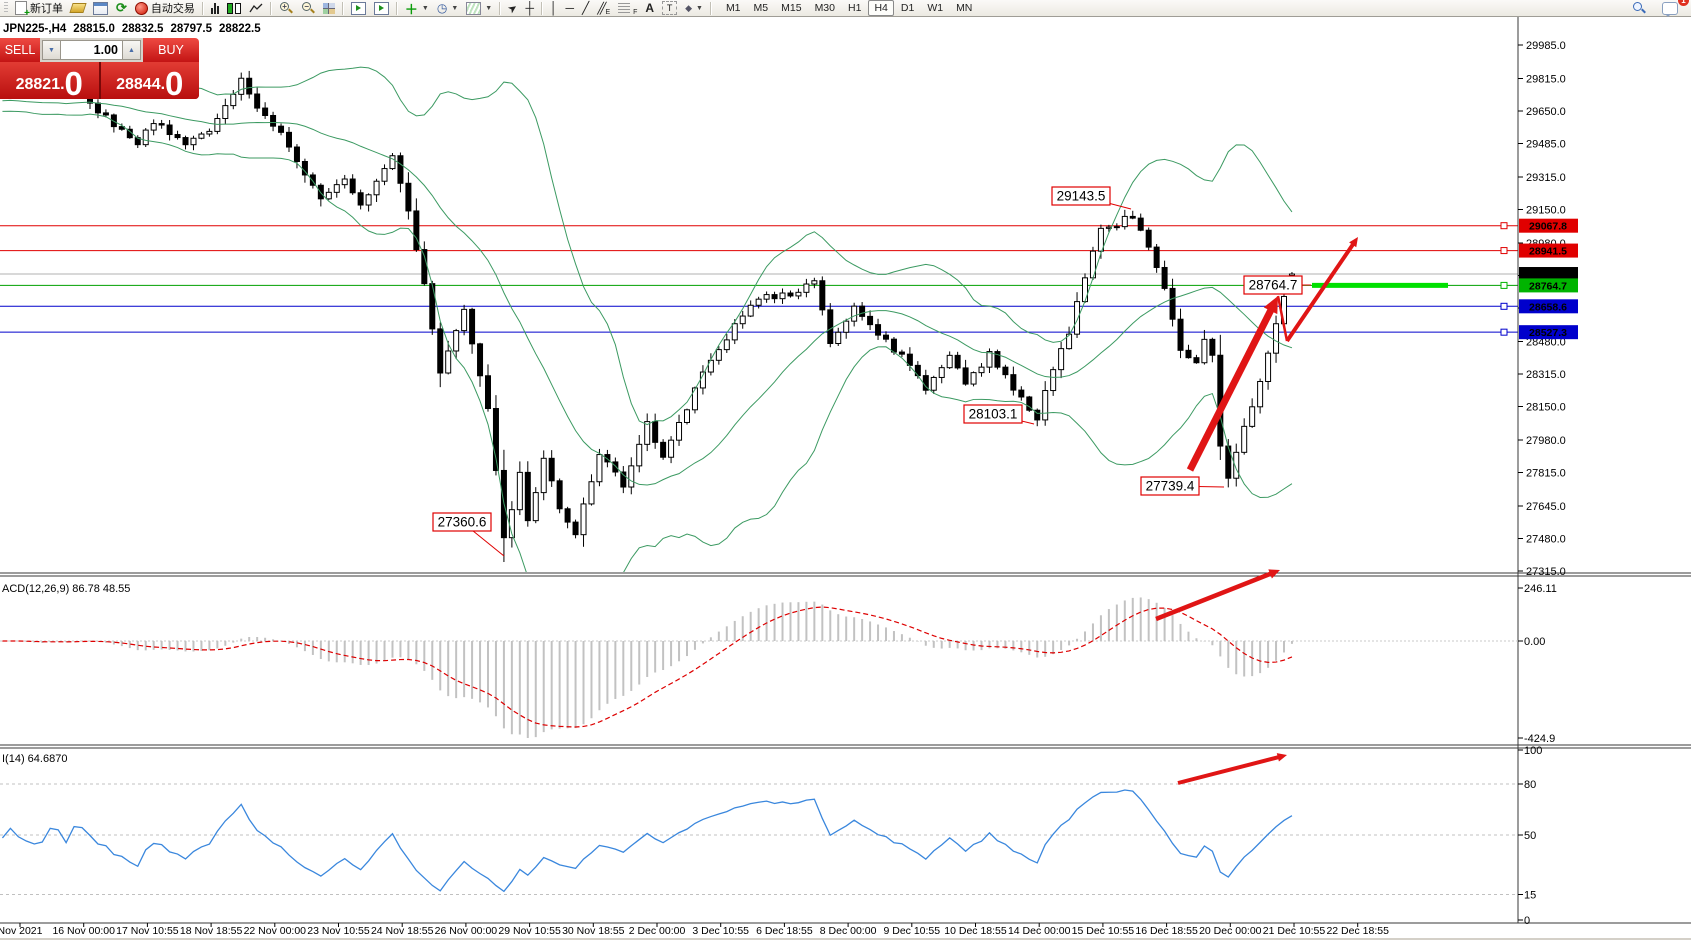  I want to click on new-order-button: + 新订单, so click(39, 10).